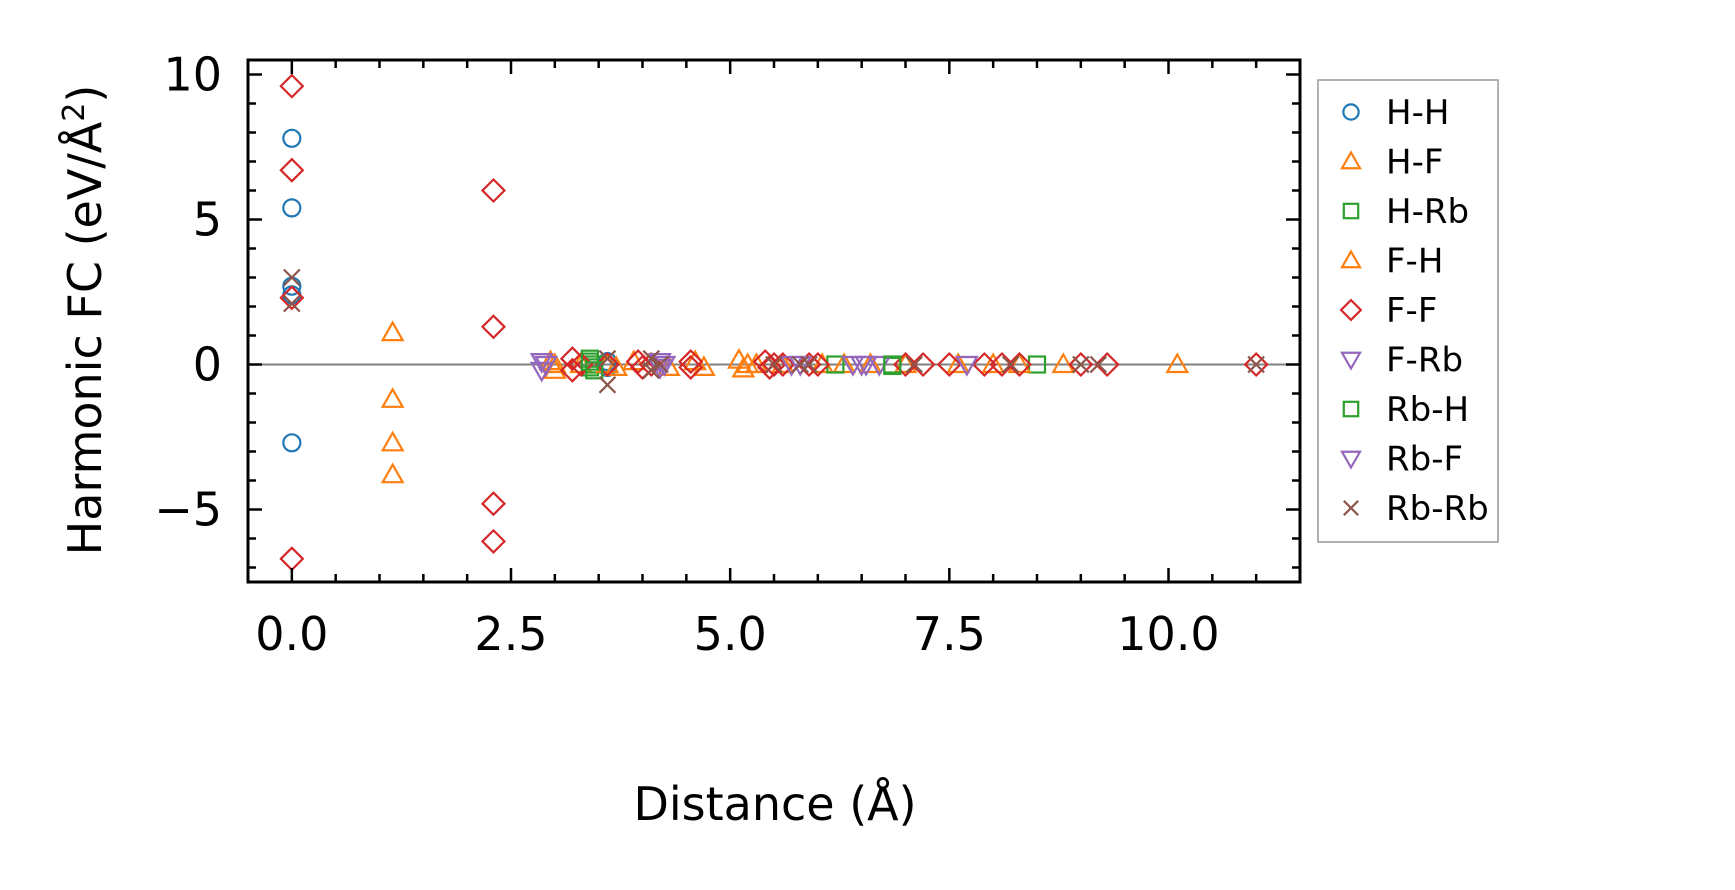  Describe the element at coordinates (188, 510) in the screenshot. I see `y-tick-label: −5` at that location.